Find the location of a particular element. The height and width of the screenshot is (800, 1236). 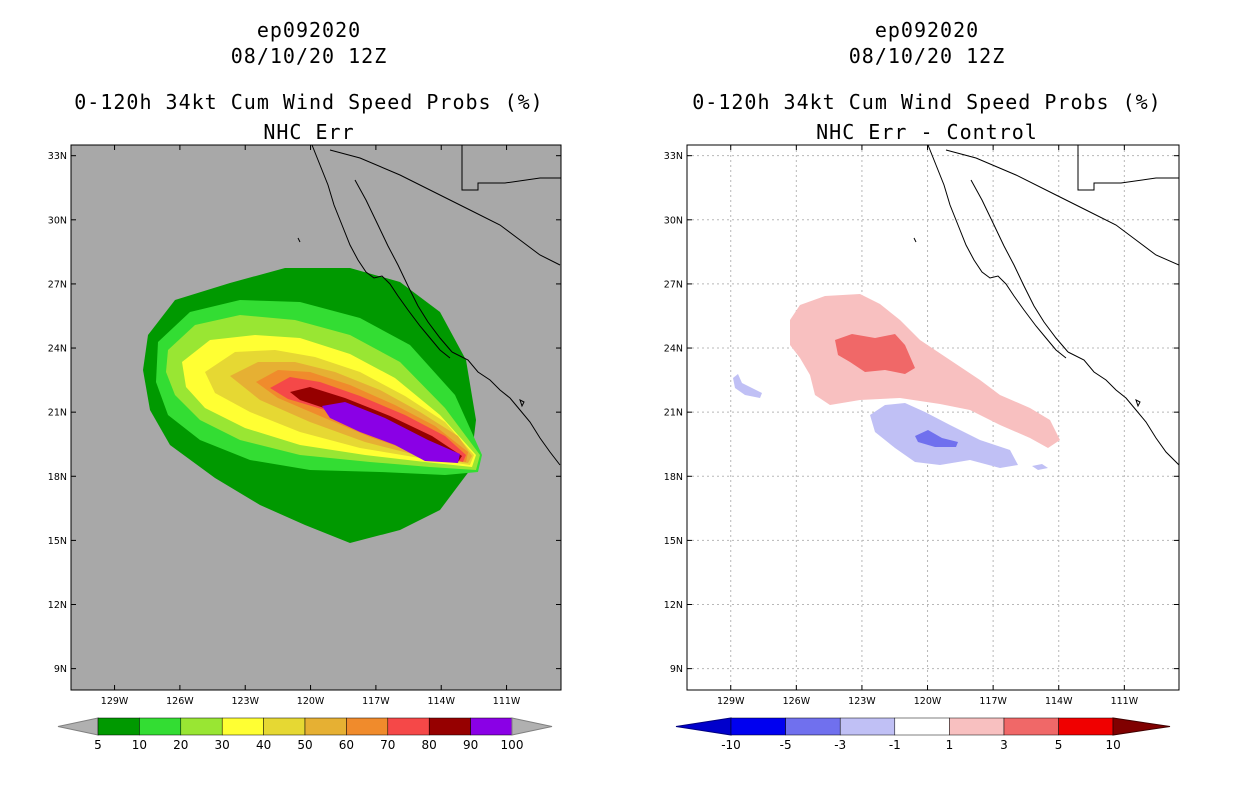

left-colorbar-label: 40 is located at coordinates (263, 745).